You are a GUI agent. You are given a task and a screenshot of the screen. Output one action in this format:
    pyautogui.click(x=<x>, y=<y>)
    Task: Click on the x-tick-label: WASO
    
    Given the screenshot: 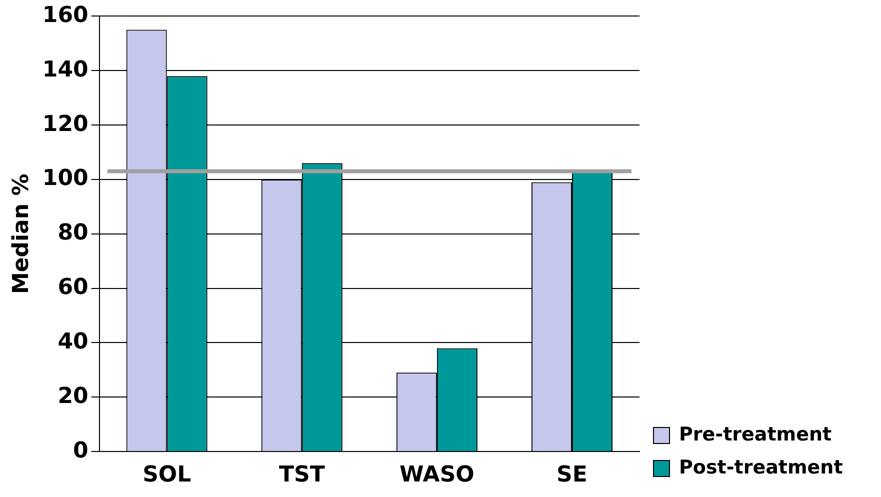 What is the action you would take?
    pyautogui.click(x=437, y=475)
    